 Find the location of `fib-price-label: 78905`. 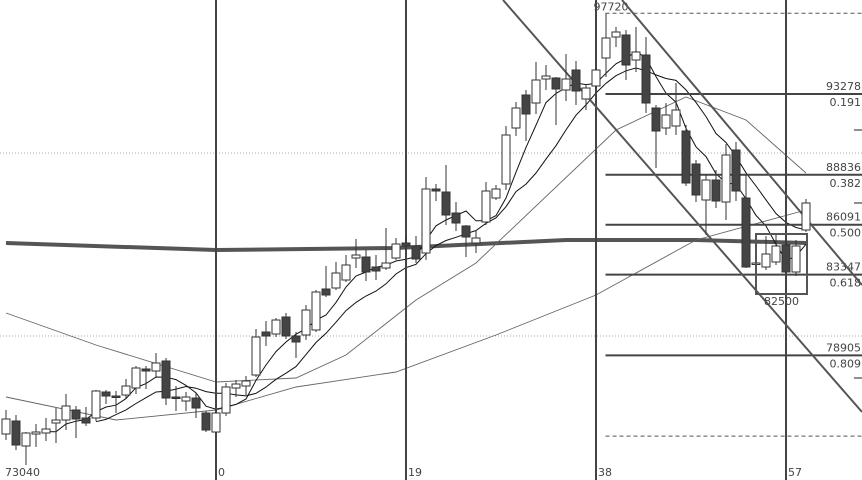

fib-price-label: 78905 is located at coordinates (843, 347).